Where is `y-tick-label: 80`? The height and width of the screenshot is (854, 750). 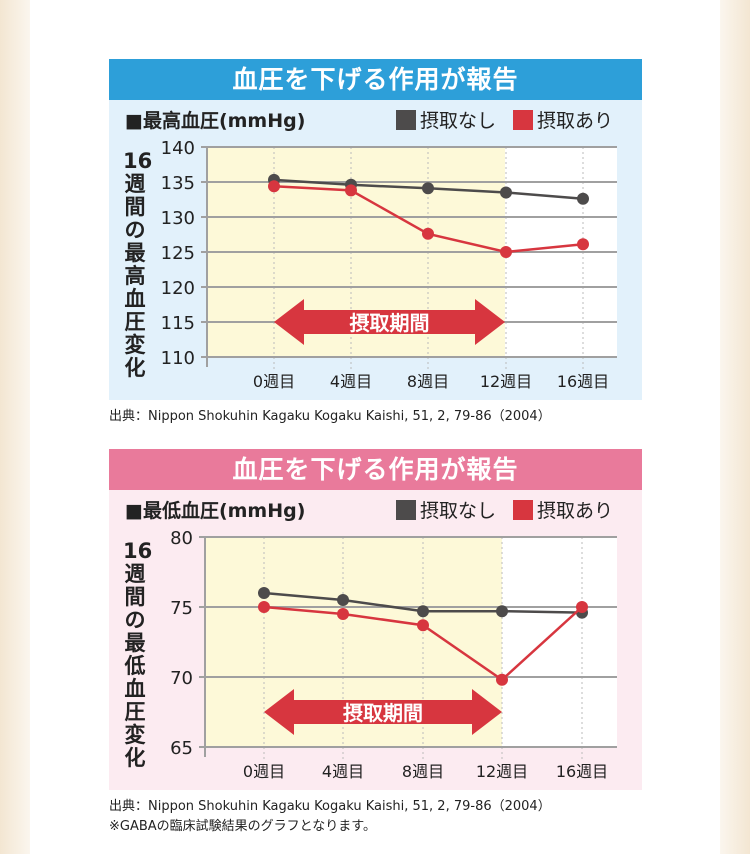
y-tick-label: 80 is located at coordinates (181, 538).